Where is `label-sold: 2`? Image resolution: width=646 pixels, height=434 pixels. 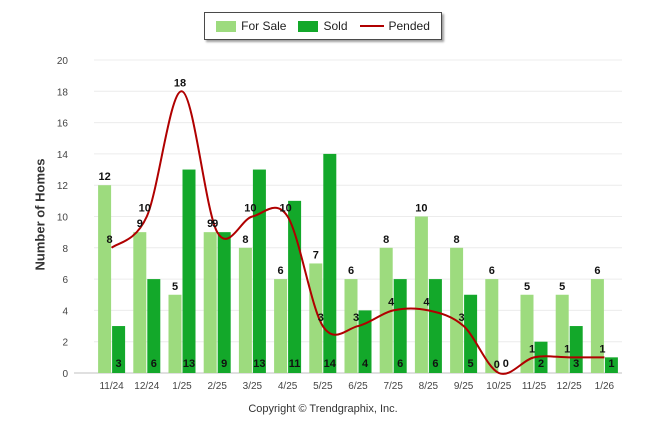 label-sold: 2 is located at coordinates (541, 364).